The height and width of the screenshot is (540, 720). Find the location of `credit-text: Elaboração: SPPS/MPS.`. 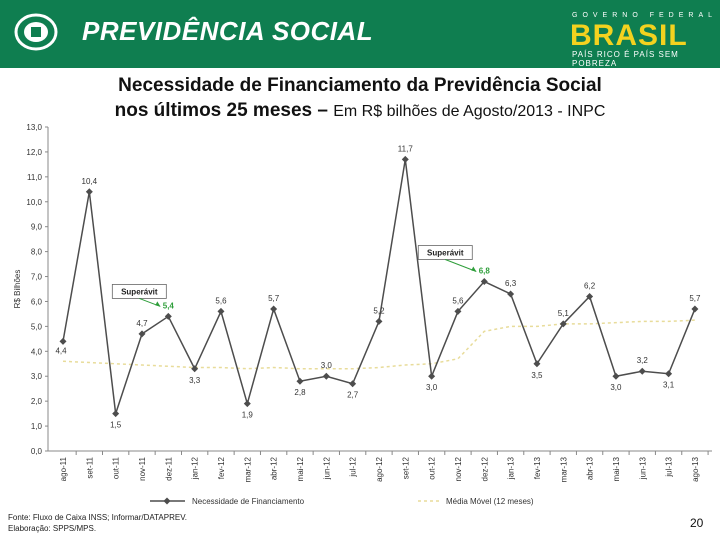

credit-text: Elaboração: SPPS/MPS. is located at coordinates (52, 528).